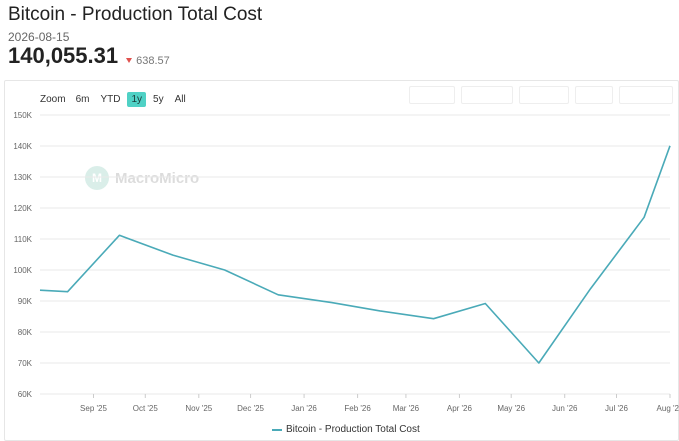 The width and height of the screenshot is (679, 441). What do you see at coordinates (250, 408) in the screenshot?
I see `x-tick-label: Dec '25` at bounding box center [250, 408].